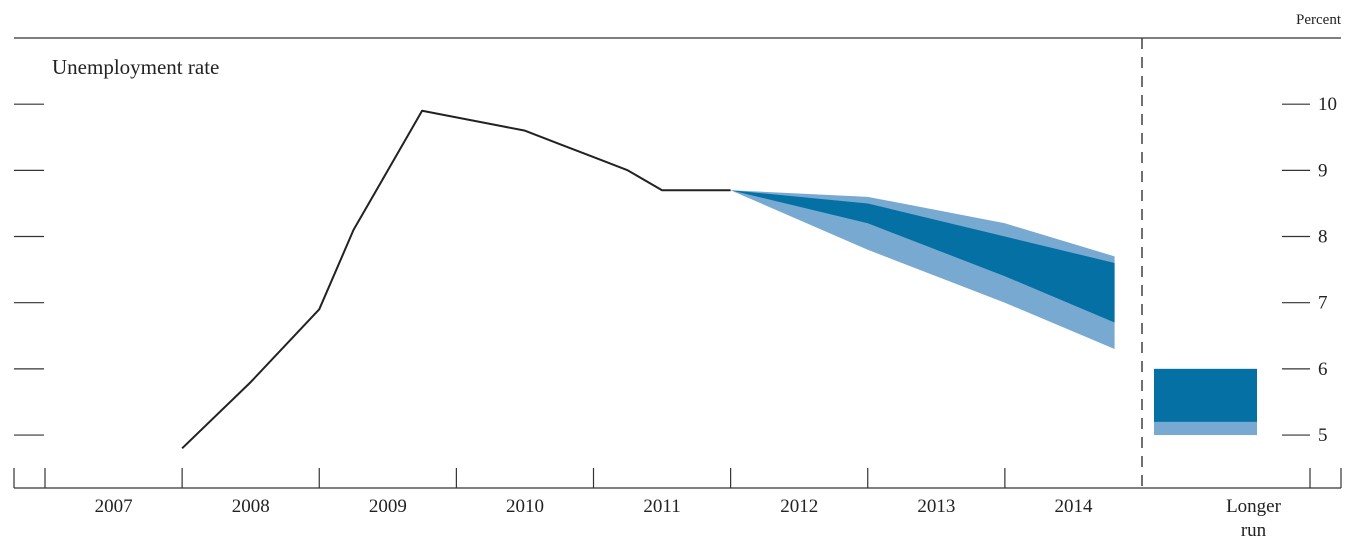 The image size is (1346, 545). I want to click on y-tick-label: 8, so click(1323, 237).